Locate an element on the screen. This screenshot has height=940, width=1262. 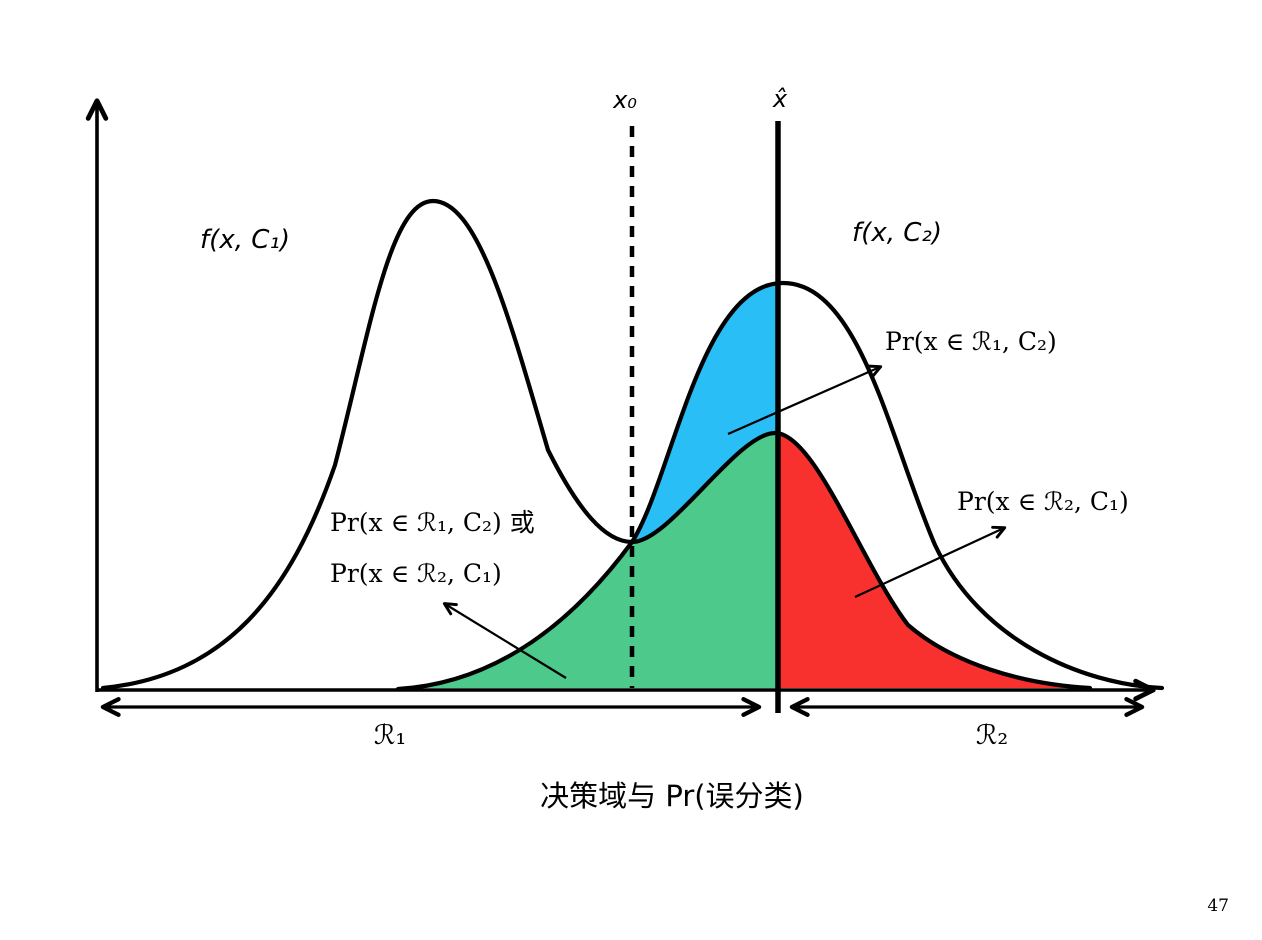
arrow-to-red-region-label is located at coordinates (930, 561).